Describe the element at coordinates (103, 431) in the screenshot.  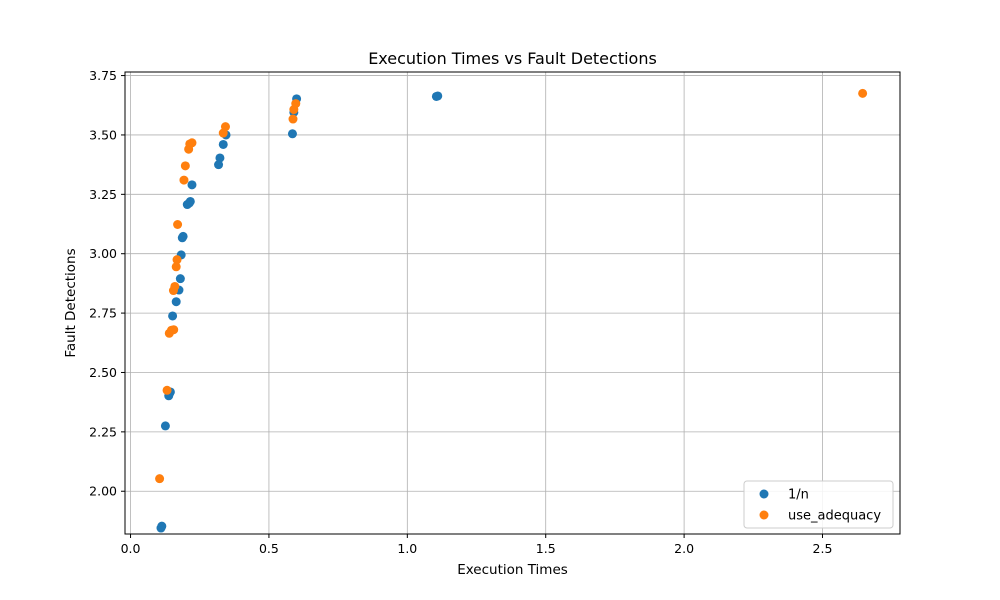
I see `y-tick-label: 2.25` at that location.